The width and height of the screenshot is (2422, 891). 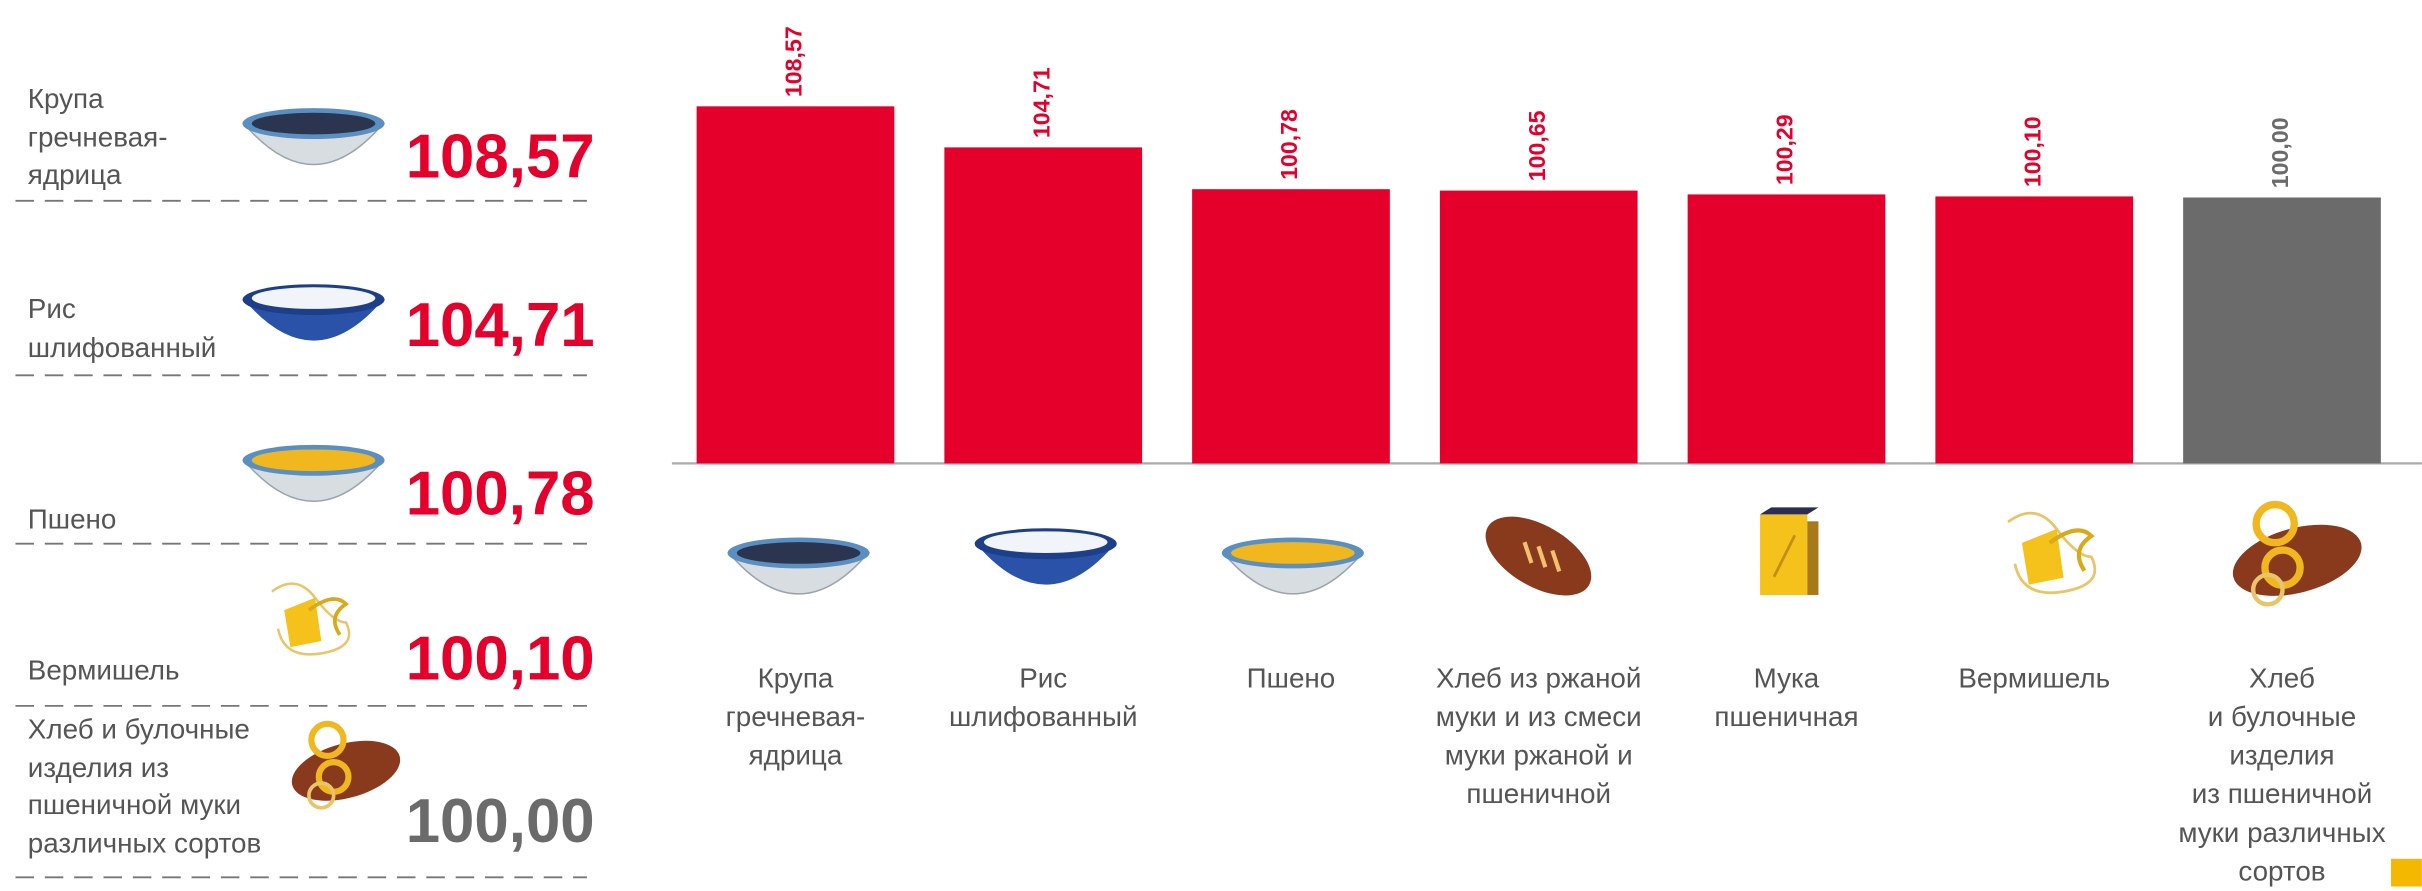 What do you see at coordinates (795, 716) in the screenshot?
I see `x-tick-label: Крупа гречневая- ядрица` at bounding box center [795, 716].